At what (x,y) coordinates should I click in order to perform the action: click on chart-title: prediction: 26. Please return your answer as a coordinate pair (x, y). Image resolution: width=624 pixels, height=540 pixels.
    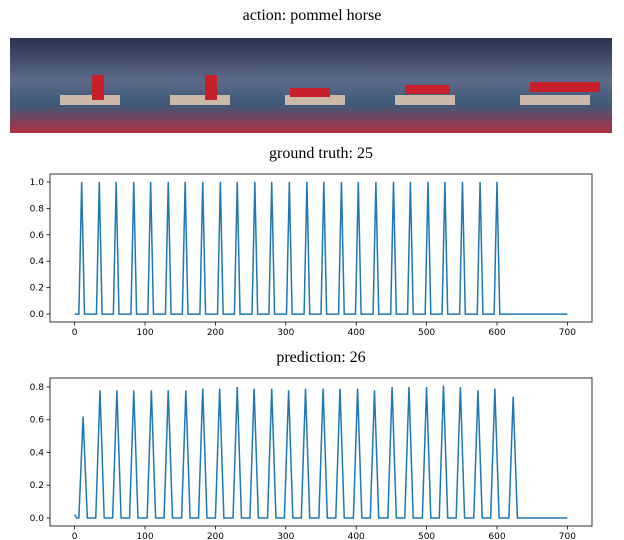
    Looking at the image, I should click on (320, 357).